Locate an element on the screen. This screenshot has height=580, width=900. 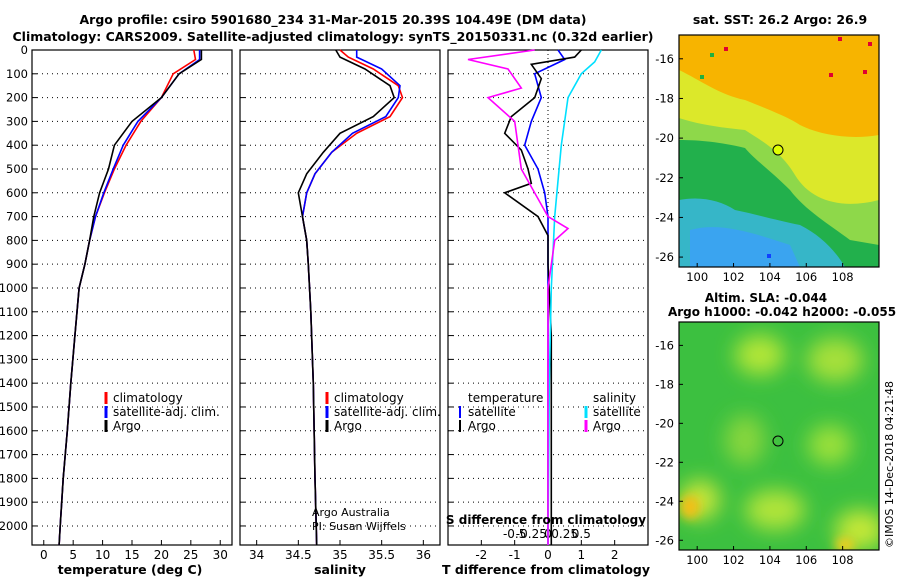
sst-map-frame is located at coordinates (779, 151).